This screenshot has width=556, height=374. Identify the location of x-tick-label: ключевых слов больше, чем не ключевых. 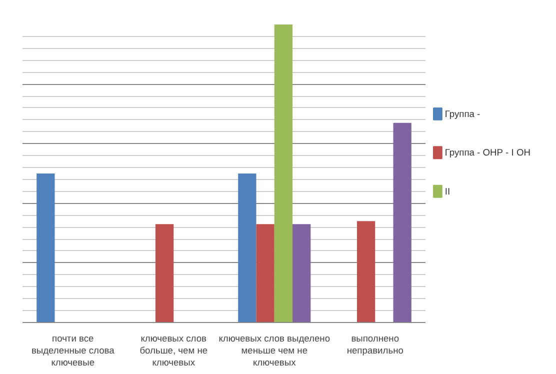
(174, 351).